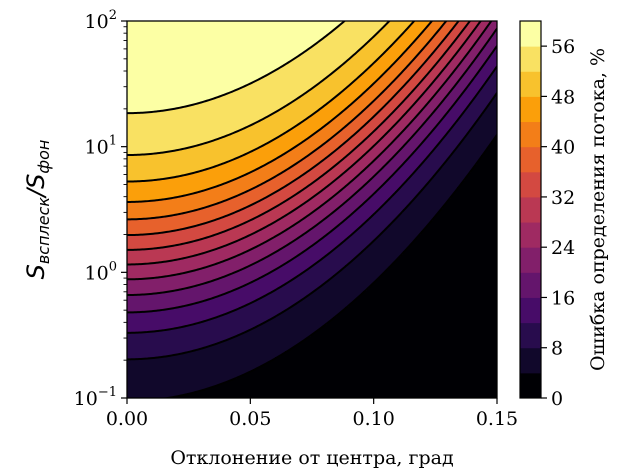  Describe the element at coordinates (530, 34) in the screenshot. I see `colorbar-segment` at that location.